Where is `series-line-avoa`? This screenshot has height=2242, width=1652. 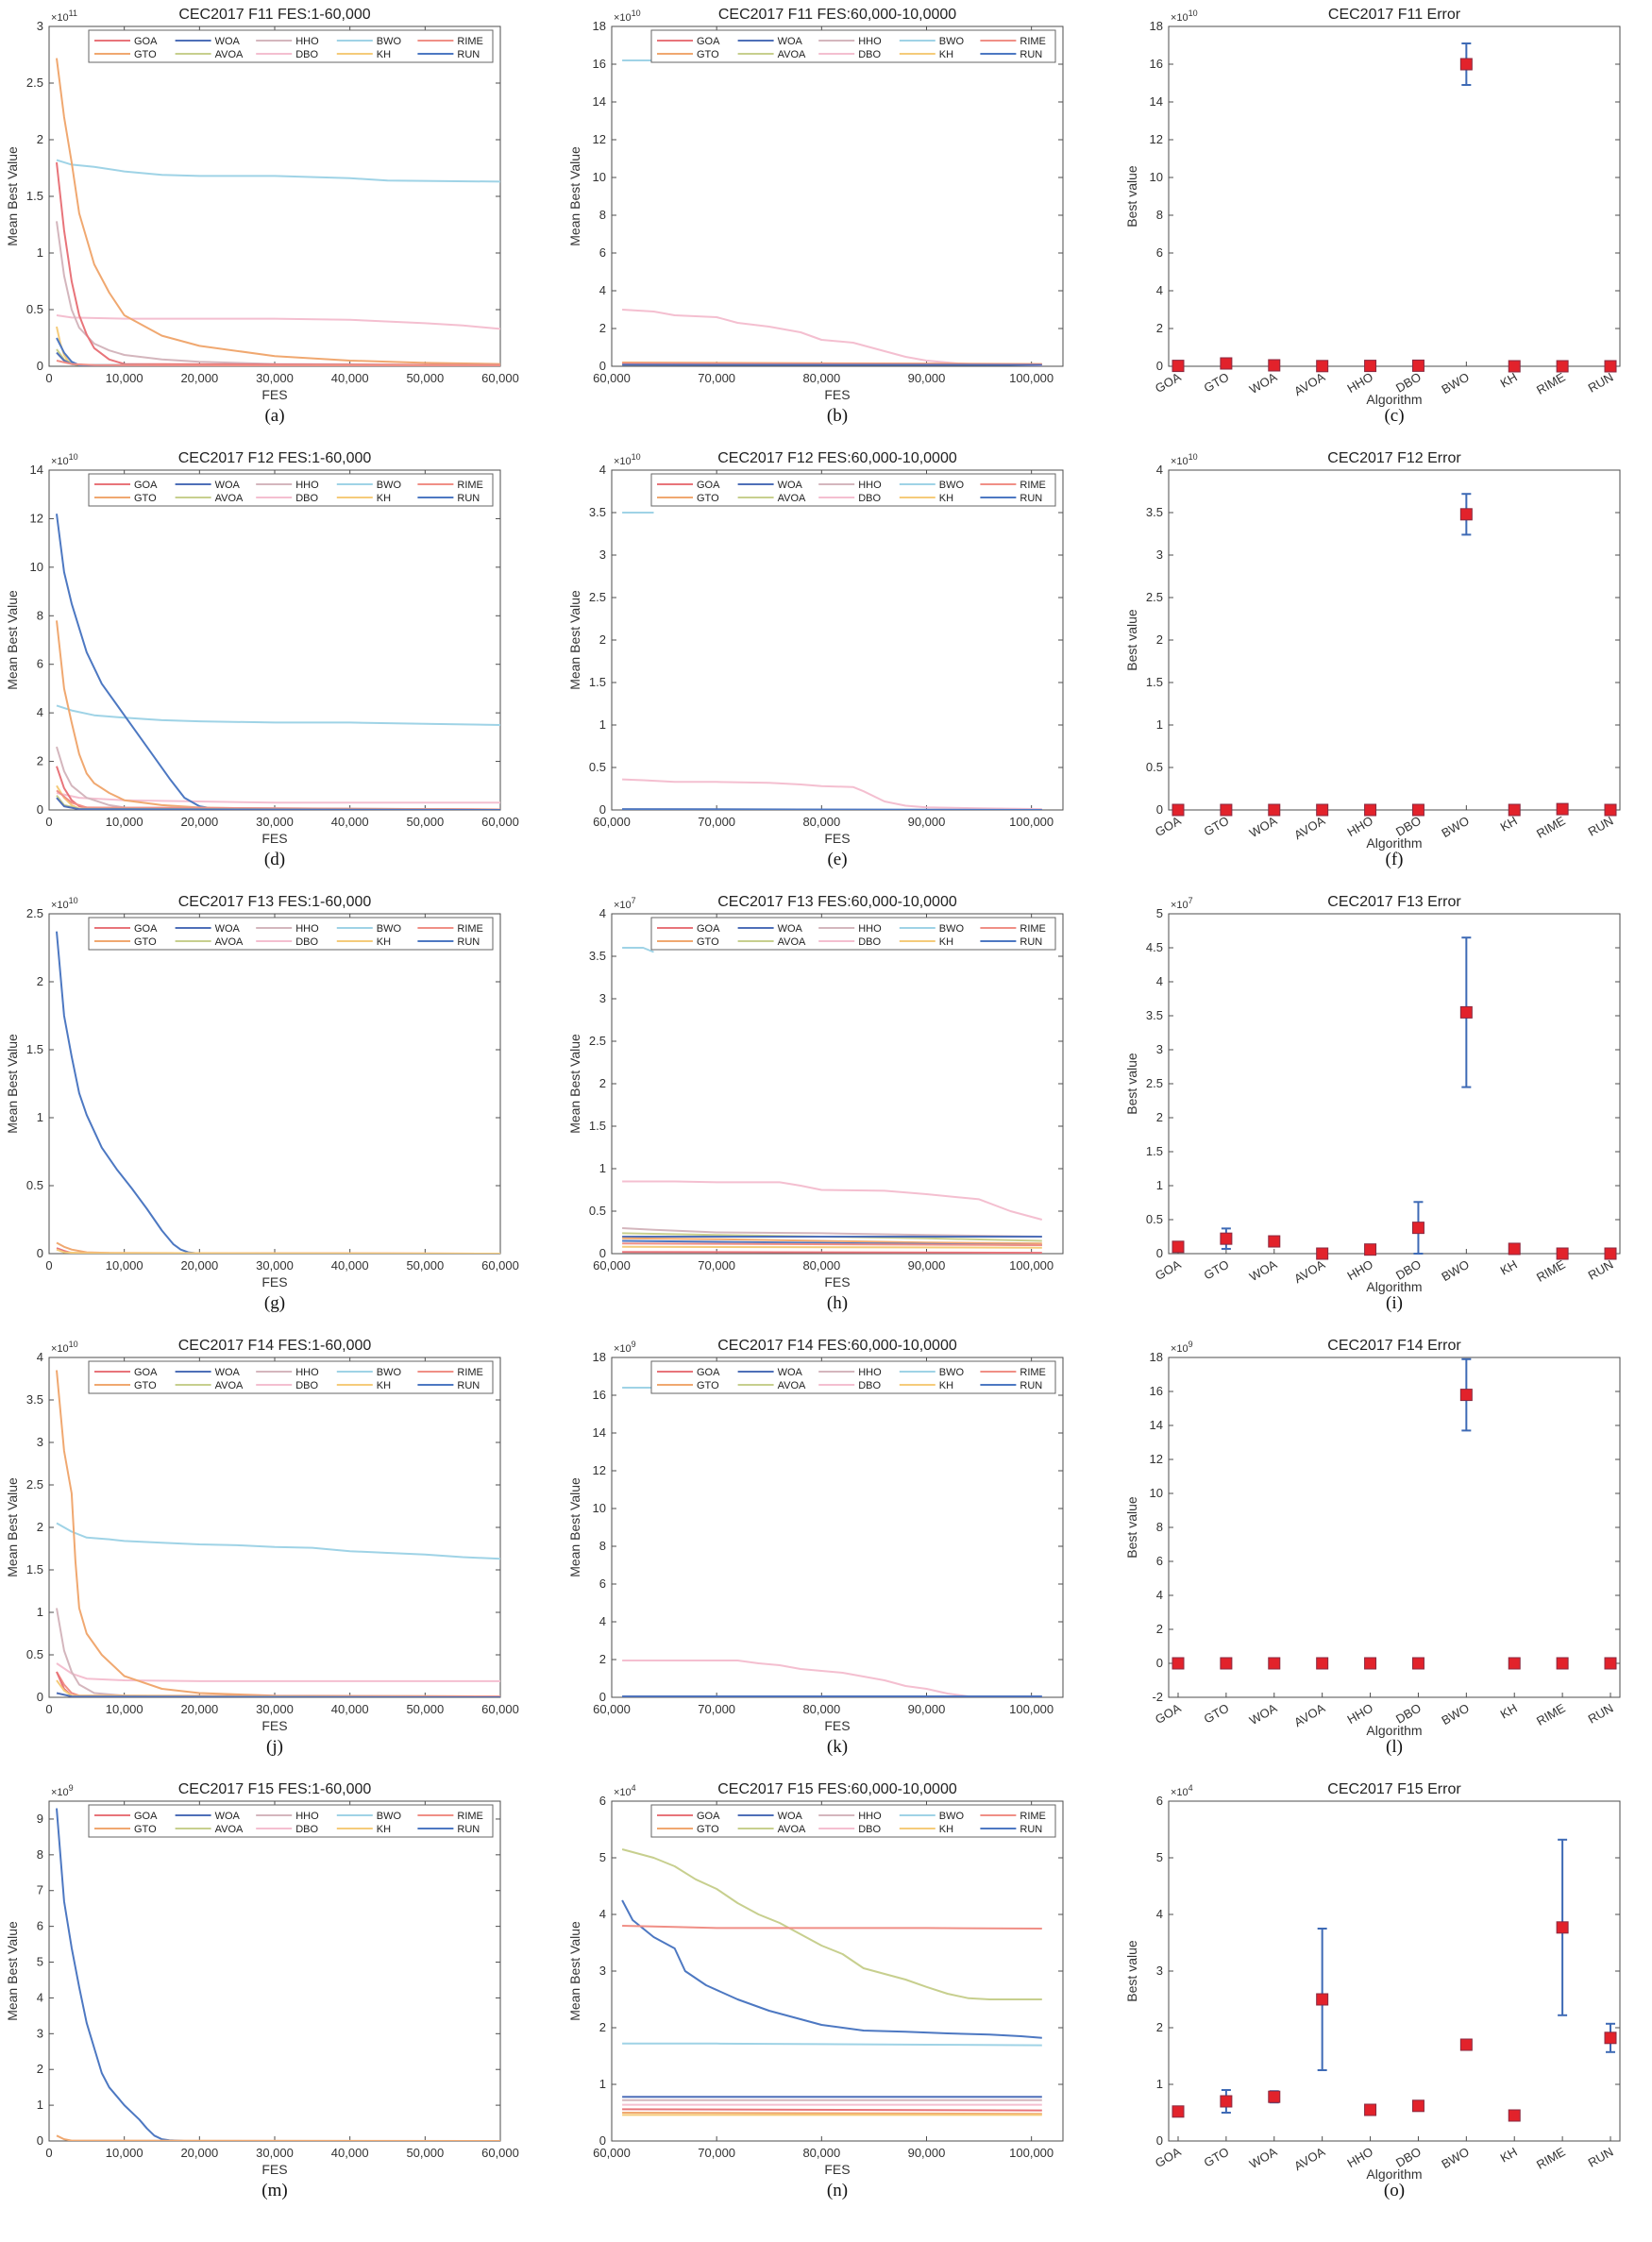 series-line-avoa is located at coordinates (831, 1924).